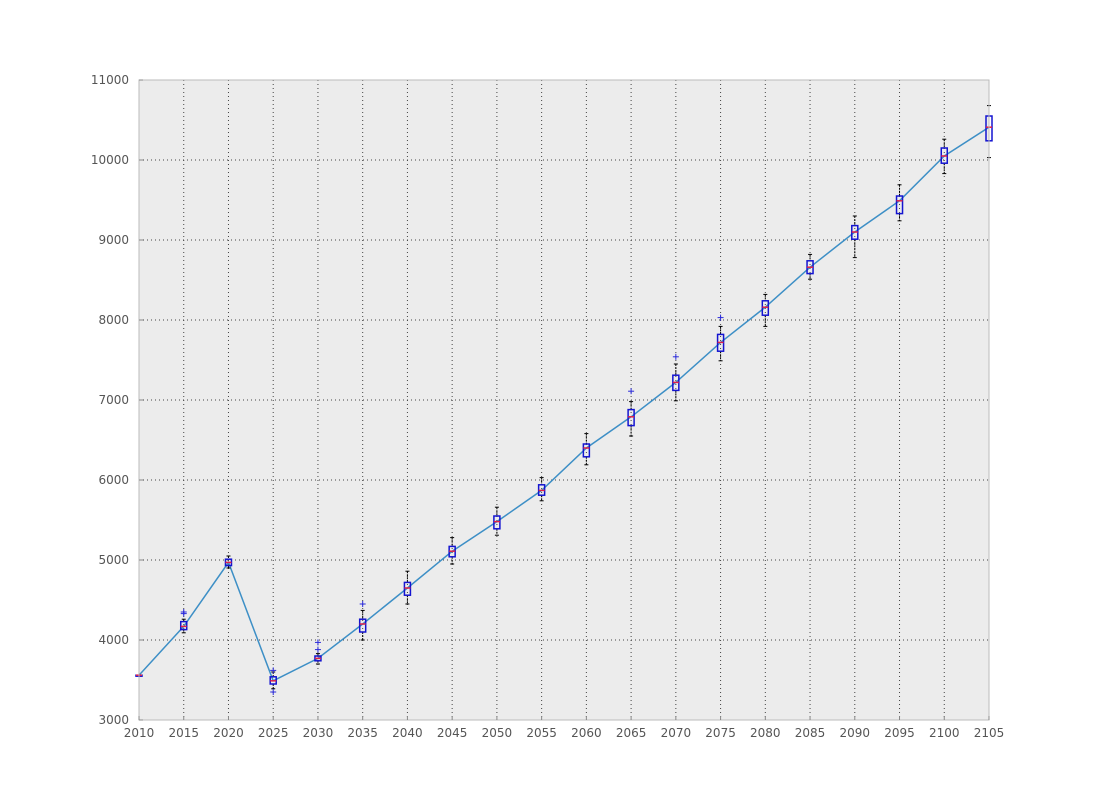  What do you see at coordinates (631, 733) in the screenshot?
I see `x-tick-label: 2065` at bounding box center [631, 733].